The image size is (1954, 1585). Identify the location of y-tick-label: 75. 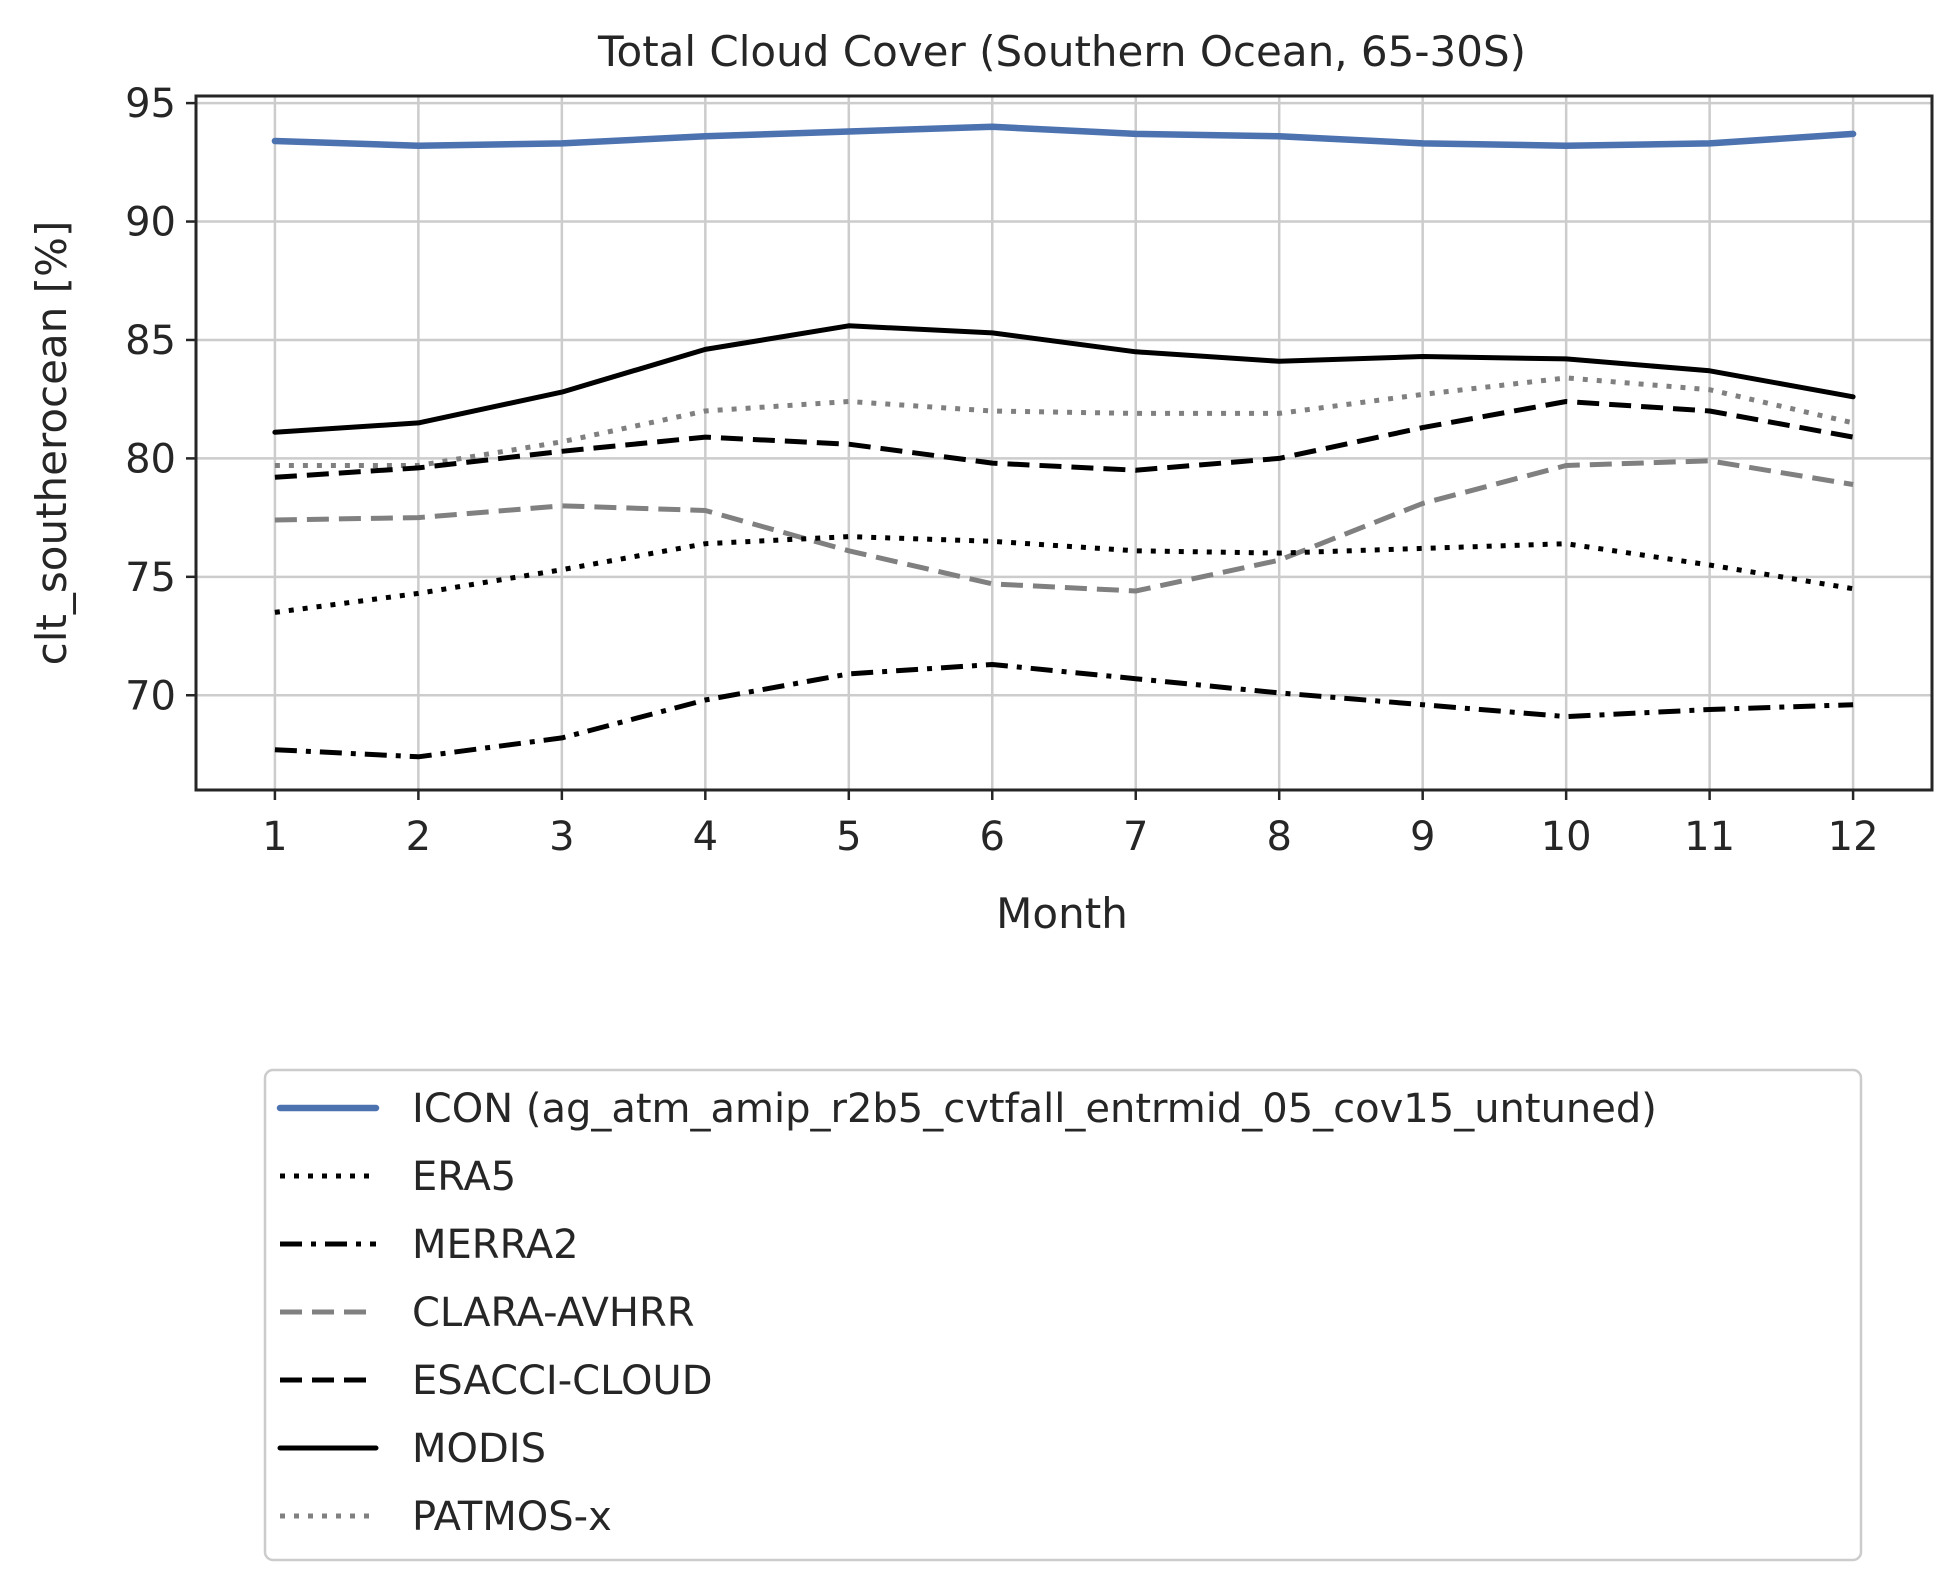
(150, 578).